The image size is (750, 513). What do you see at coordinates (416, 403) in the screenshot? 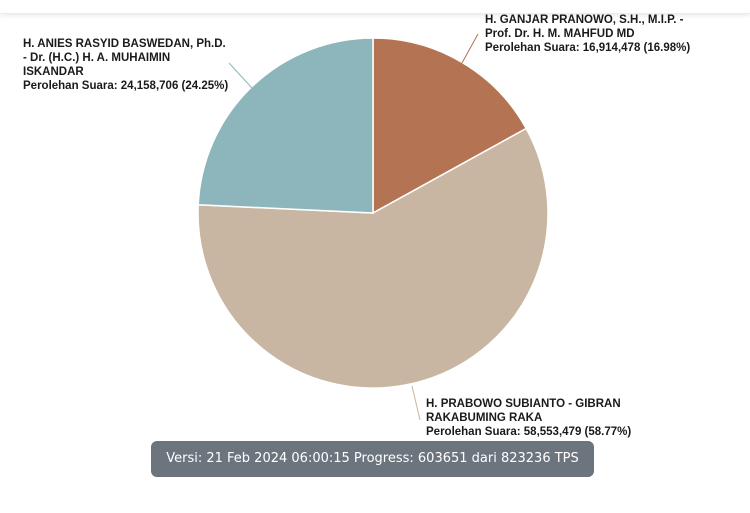
I see `leader-line-prabowo` at bounding box center [416, 403].